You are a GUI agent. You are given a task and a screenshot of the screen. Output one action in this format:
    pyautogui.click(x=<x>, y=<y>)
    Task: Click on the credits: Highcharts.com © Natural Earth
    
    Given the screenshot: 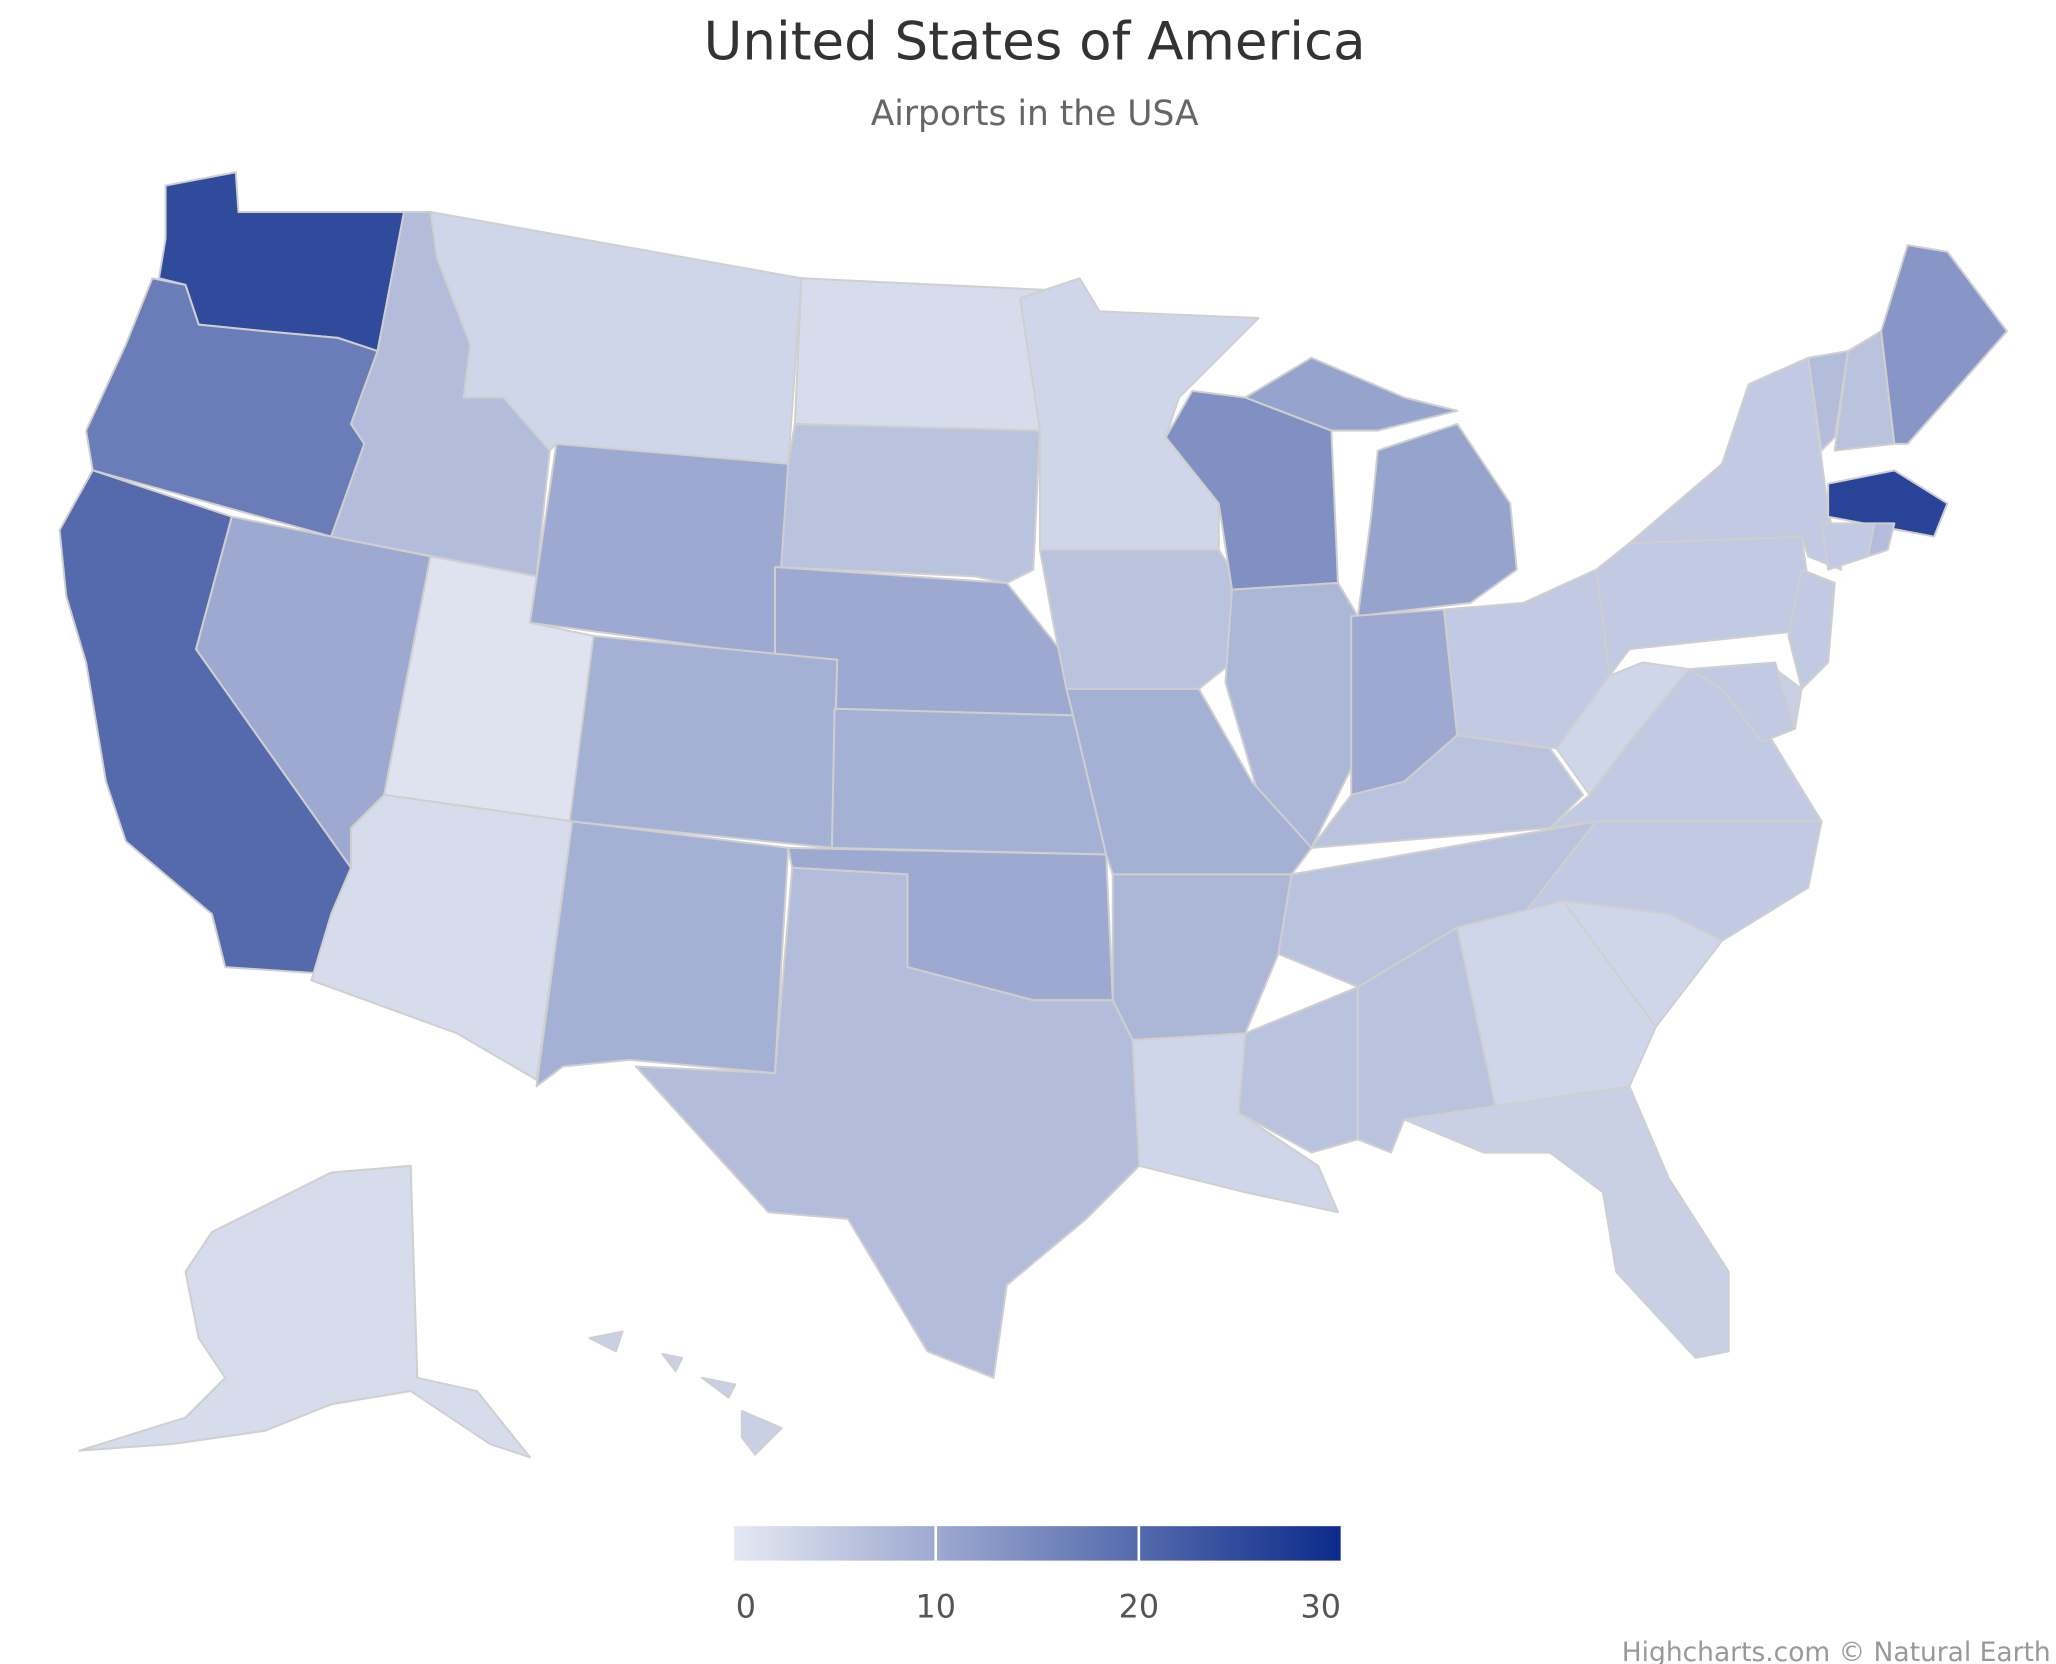 What is the action you would take?
    pyautogui.click(x=1836, y=1650)
    